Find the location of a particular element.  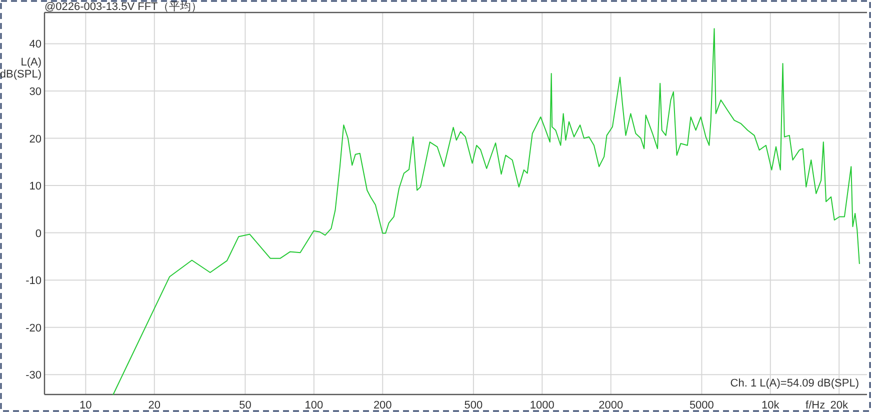

ylabel: L(A) dB(SPL) is located at coordinates (21, 68).